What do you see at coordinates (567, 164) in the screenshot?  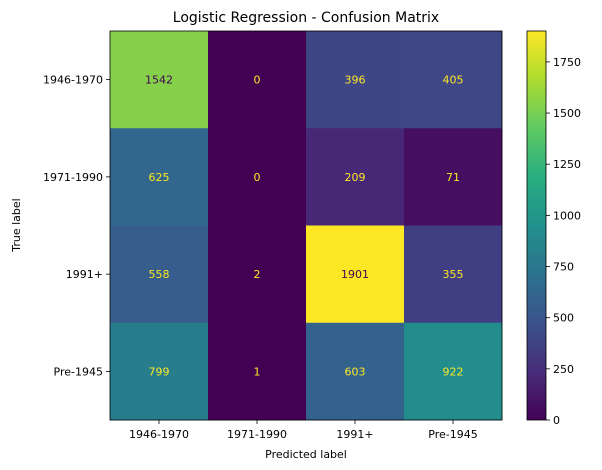 I see `colorbar-tick-label: 1250` at bounding box center [567, 164].